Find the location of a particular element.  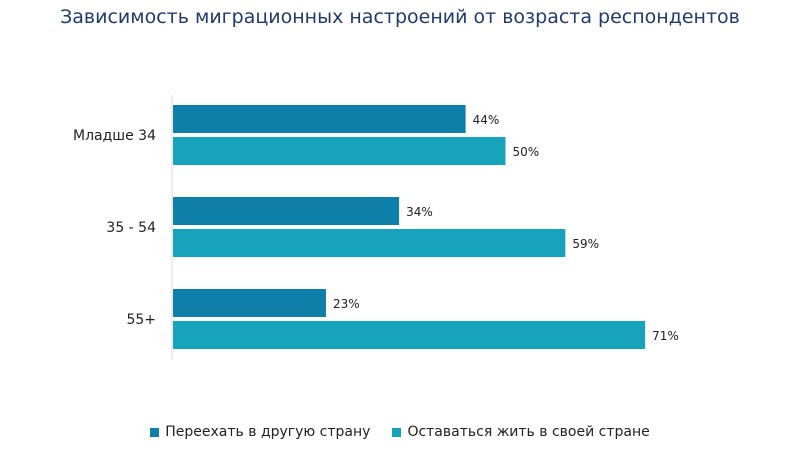

category-label: 55+ is located at coordinates (141, 320).